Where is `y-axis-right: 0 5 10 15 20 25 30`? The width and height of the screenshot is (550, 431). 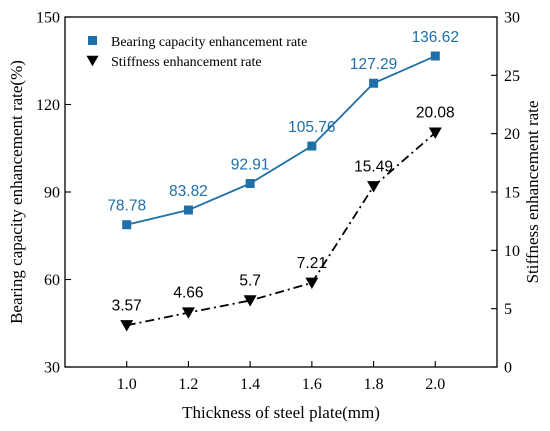
y-axis-right: 0 5 10 15 20 25 30 is located at coordinates (505, 193).